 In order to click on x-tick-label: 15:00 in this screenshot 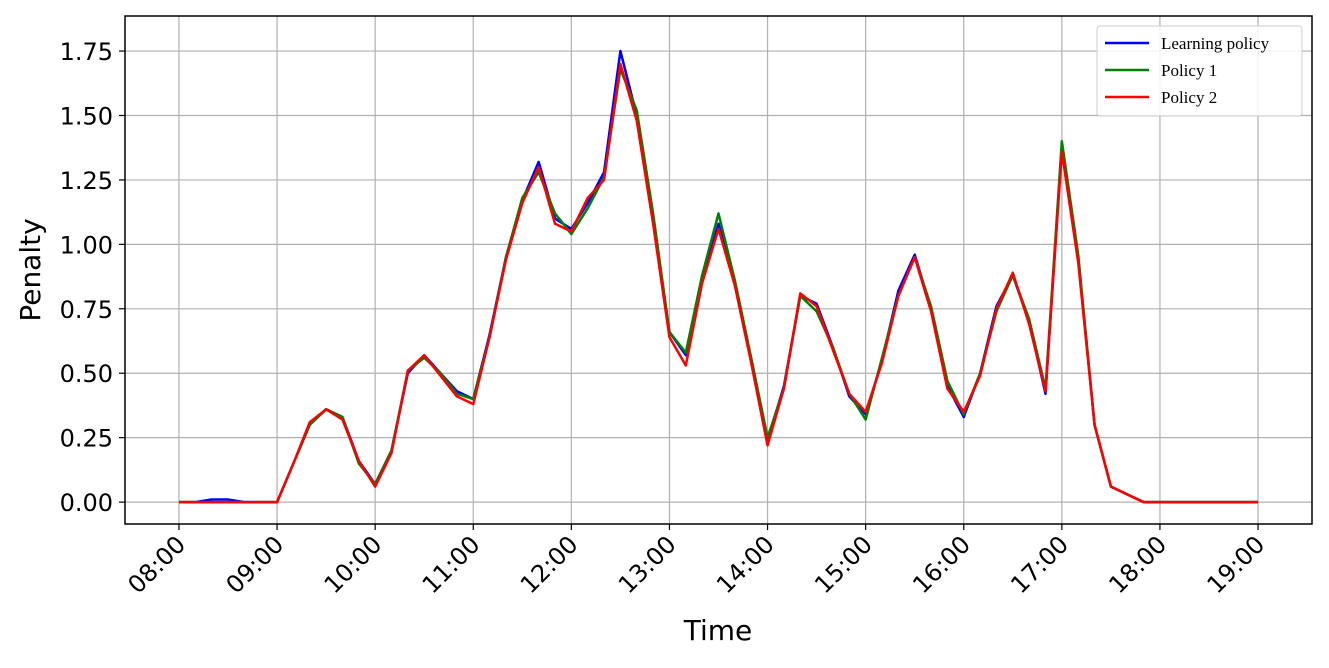, I will do `click(843, 564)`.